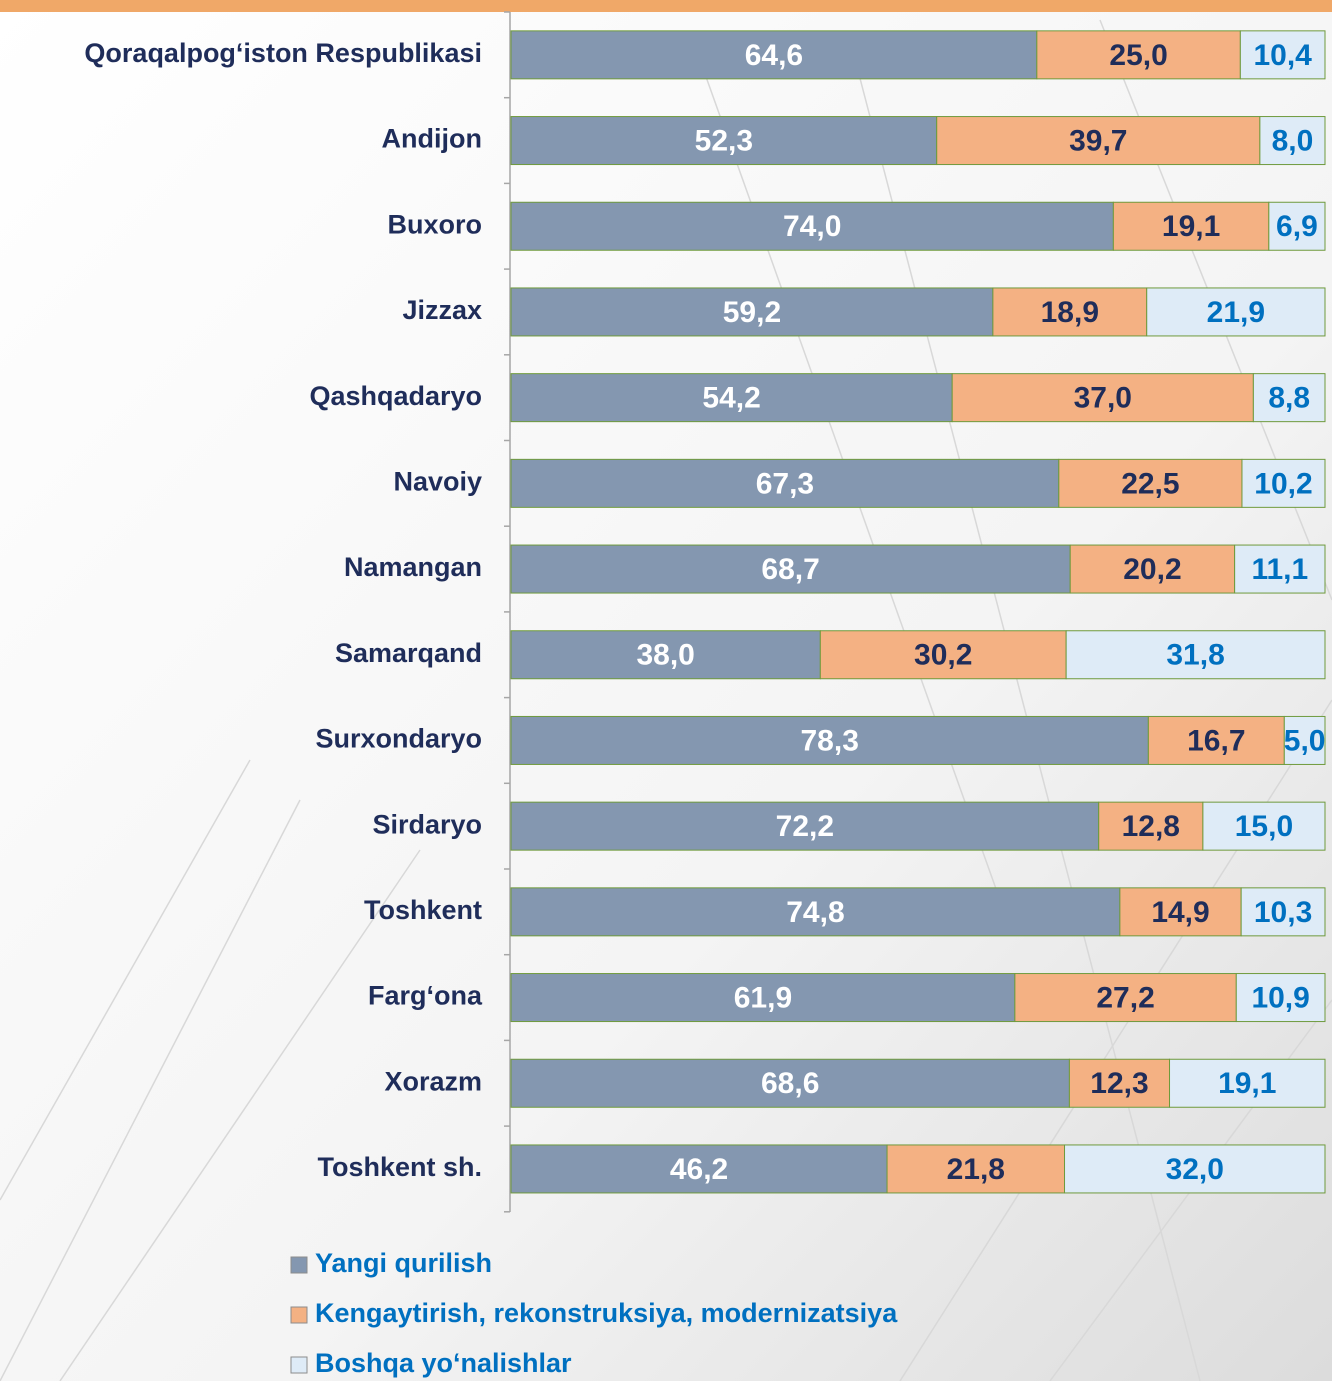  I want to click on value-label: 78,3, so click(829, 740).